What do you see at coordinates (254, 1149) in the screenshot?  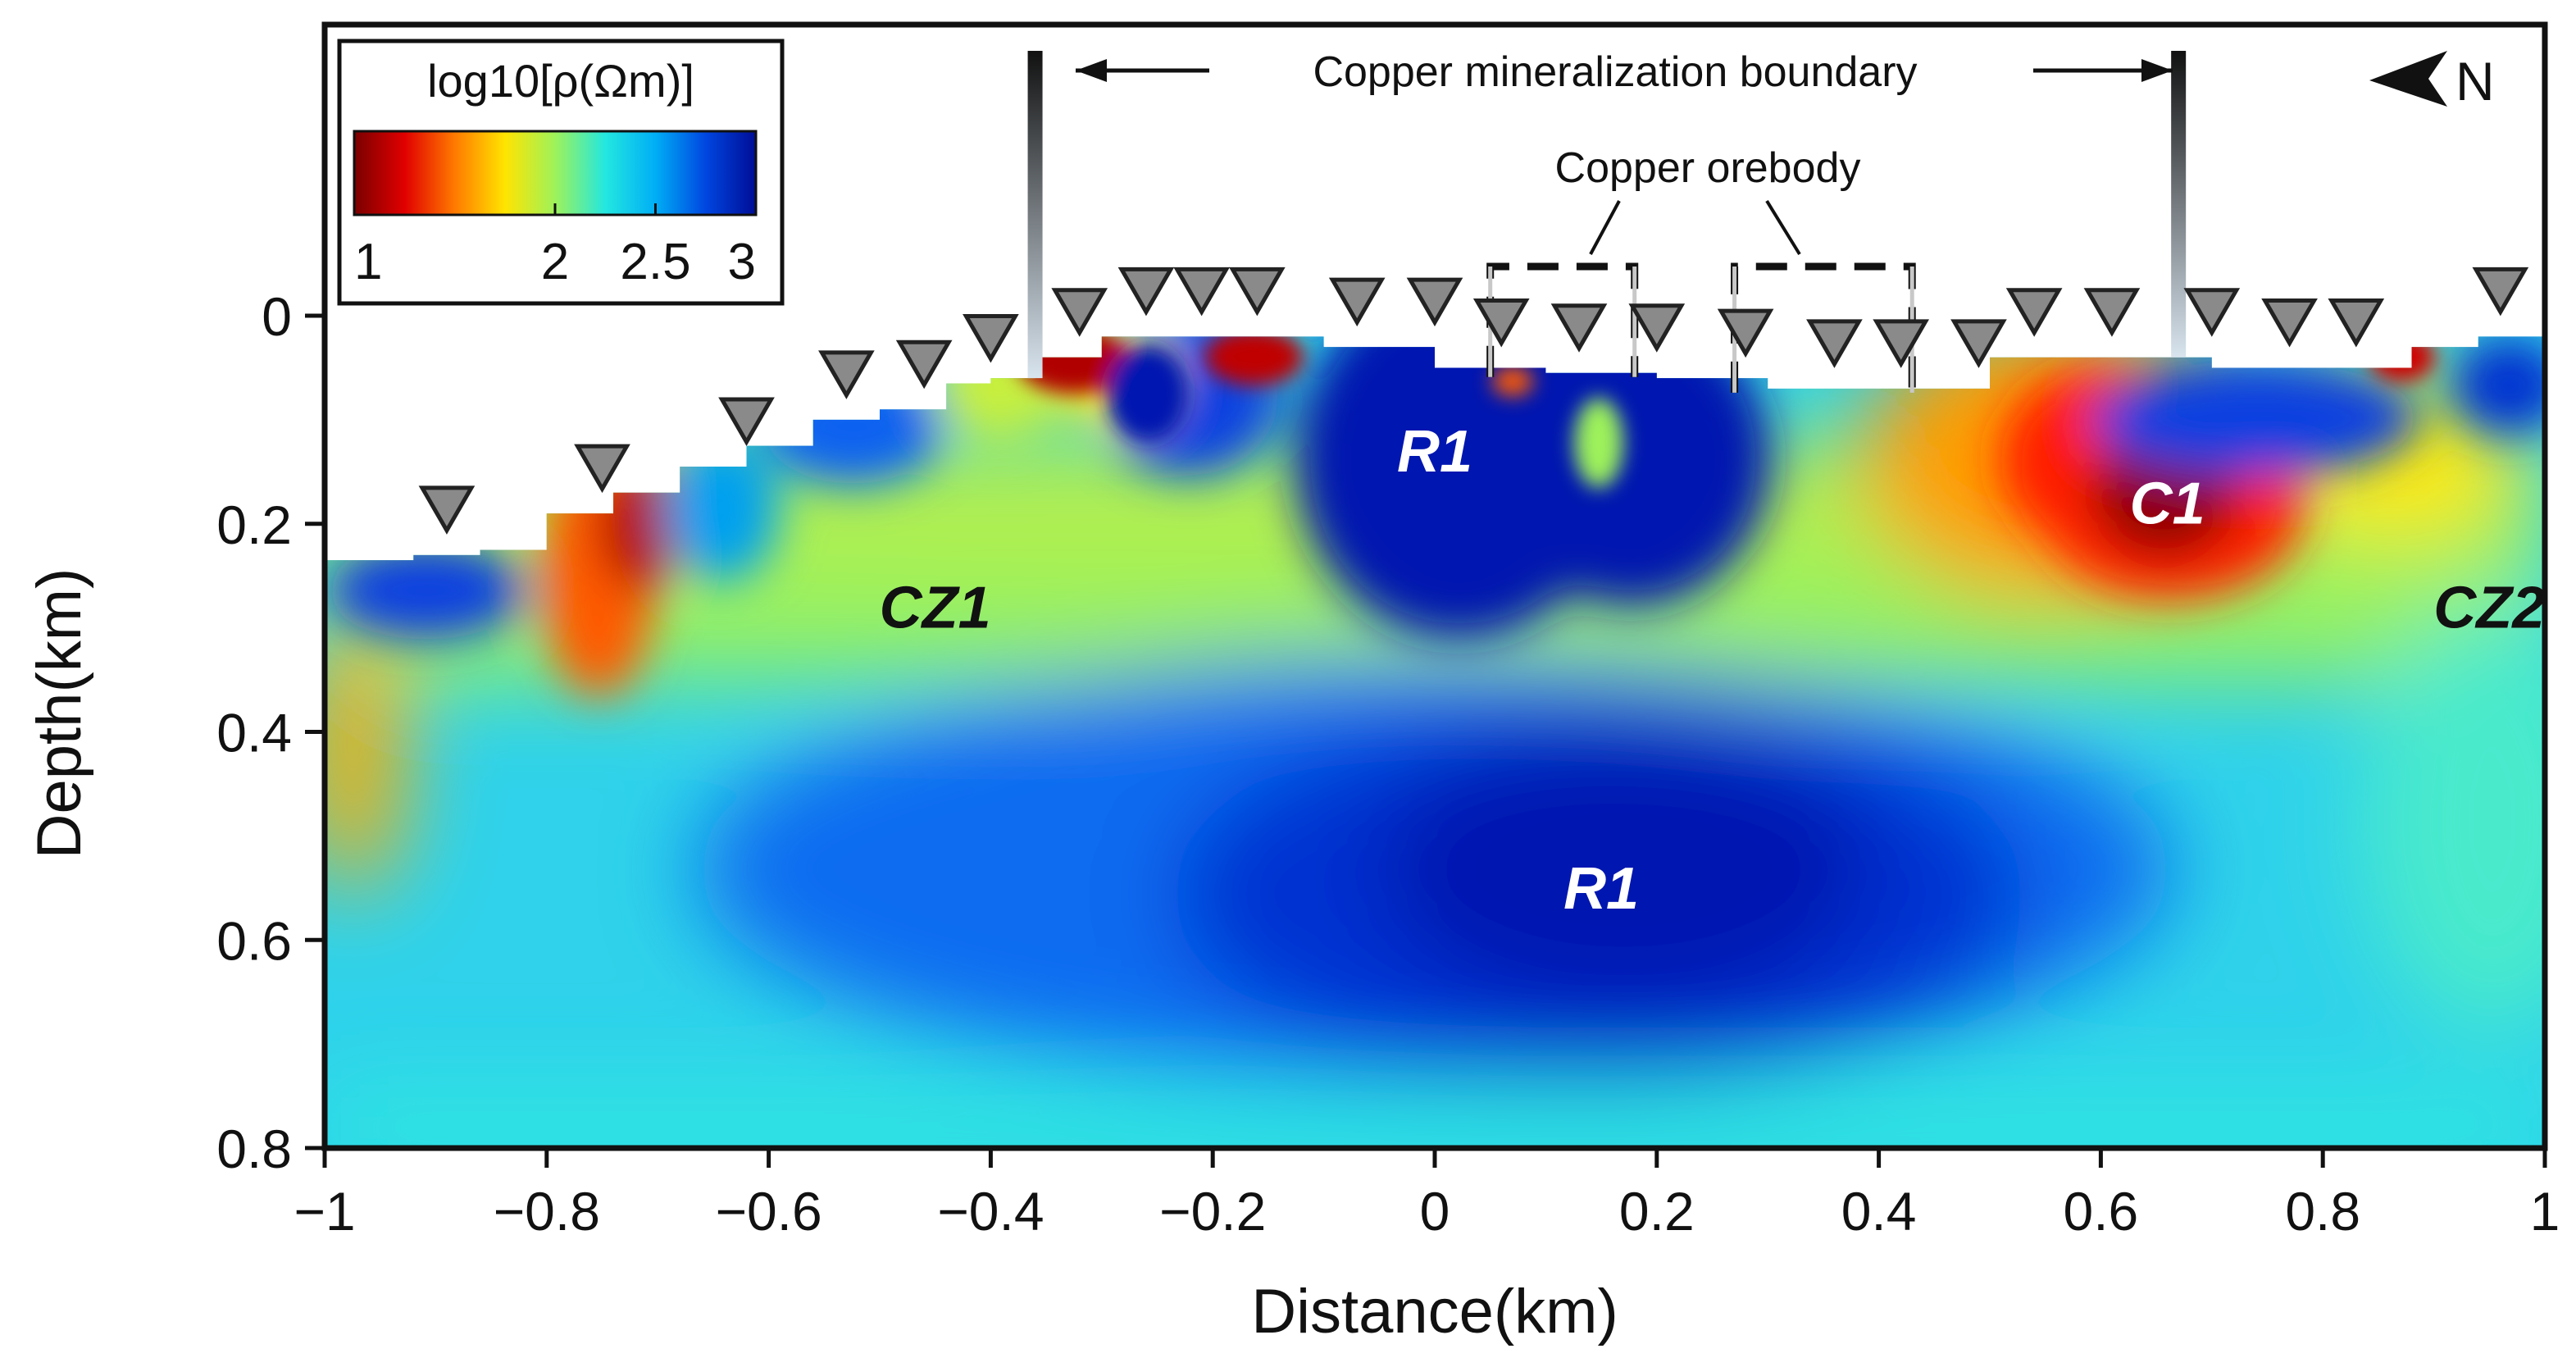 I see `y-tick-label: 0.8` at bounding box center [254, 1149].